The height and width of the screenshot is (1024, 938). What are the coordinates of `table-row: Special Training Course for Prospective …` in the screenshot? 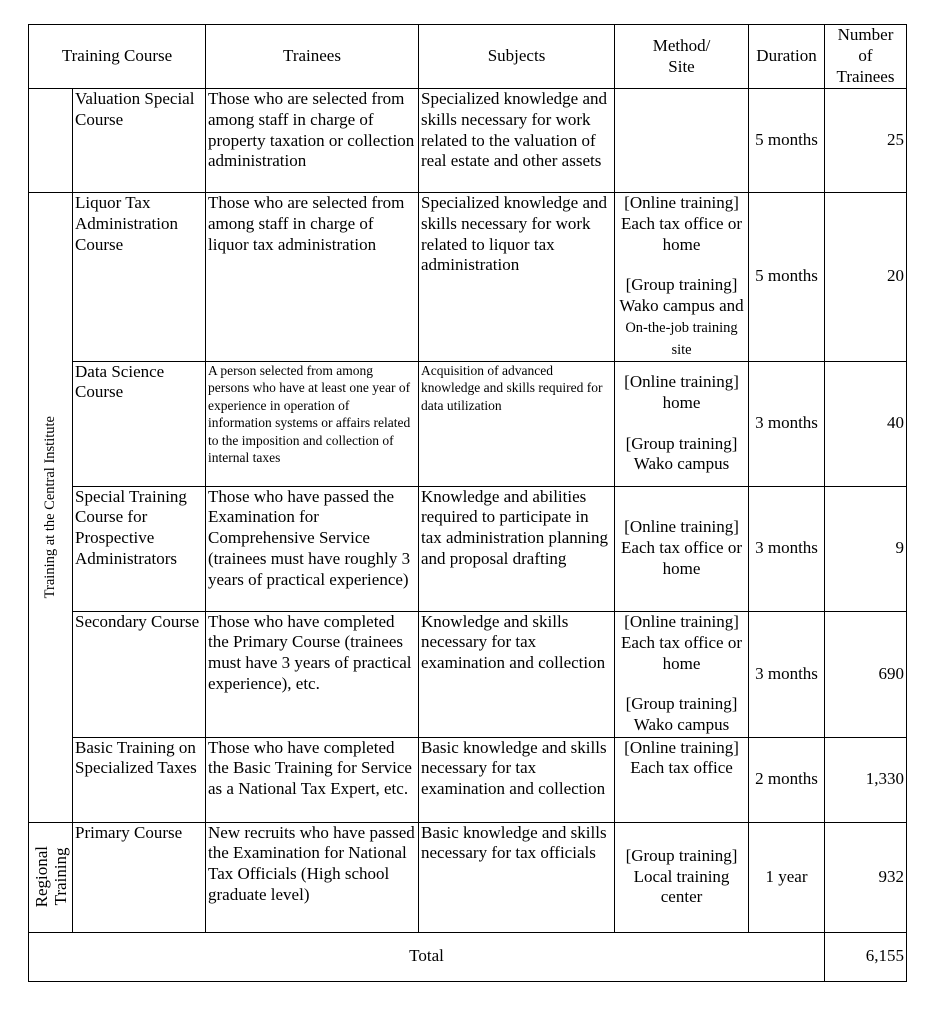 It's located at (468, 548).